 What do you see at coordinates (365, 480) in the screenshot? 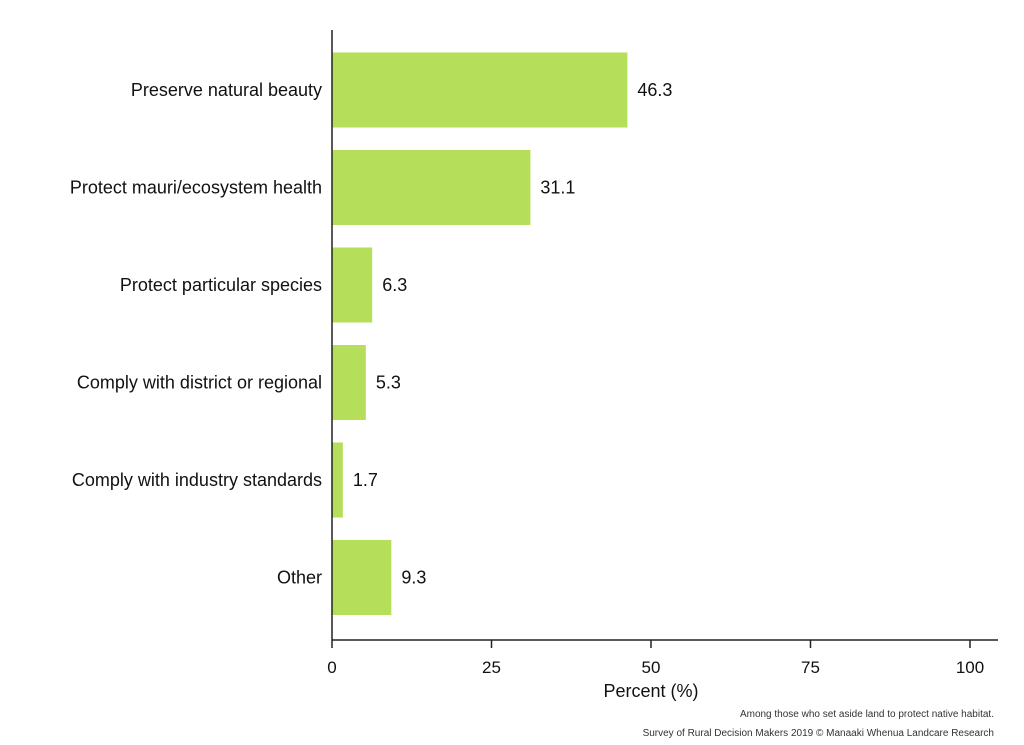
I see `value-label-comply-with-industry-standards: 1.7` at bounding box center [365, 480].